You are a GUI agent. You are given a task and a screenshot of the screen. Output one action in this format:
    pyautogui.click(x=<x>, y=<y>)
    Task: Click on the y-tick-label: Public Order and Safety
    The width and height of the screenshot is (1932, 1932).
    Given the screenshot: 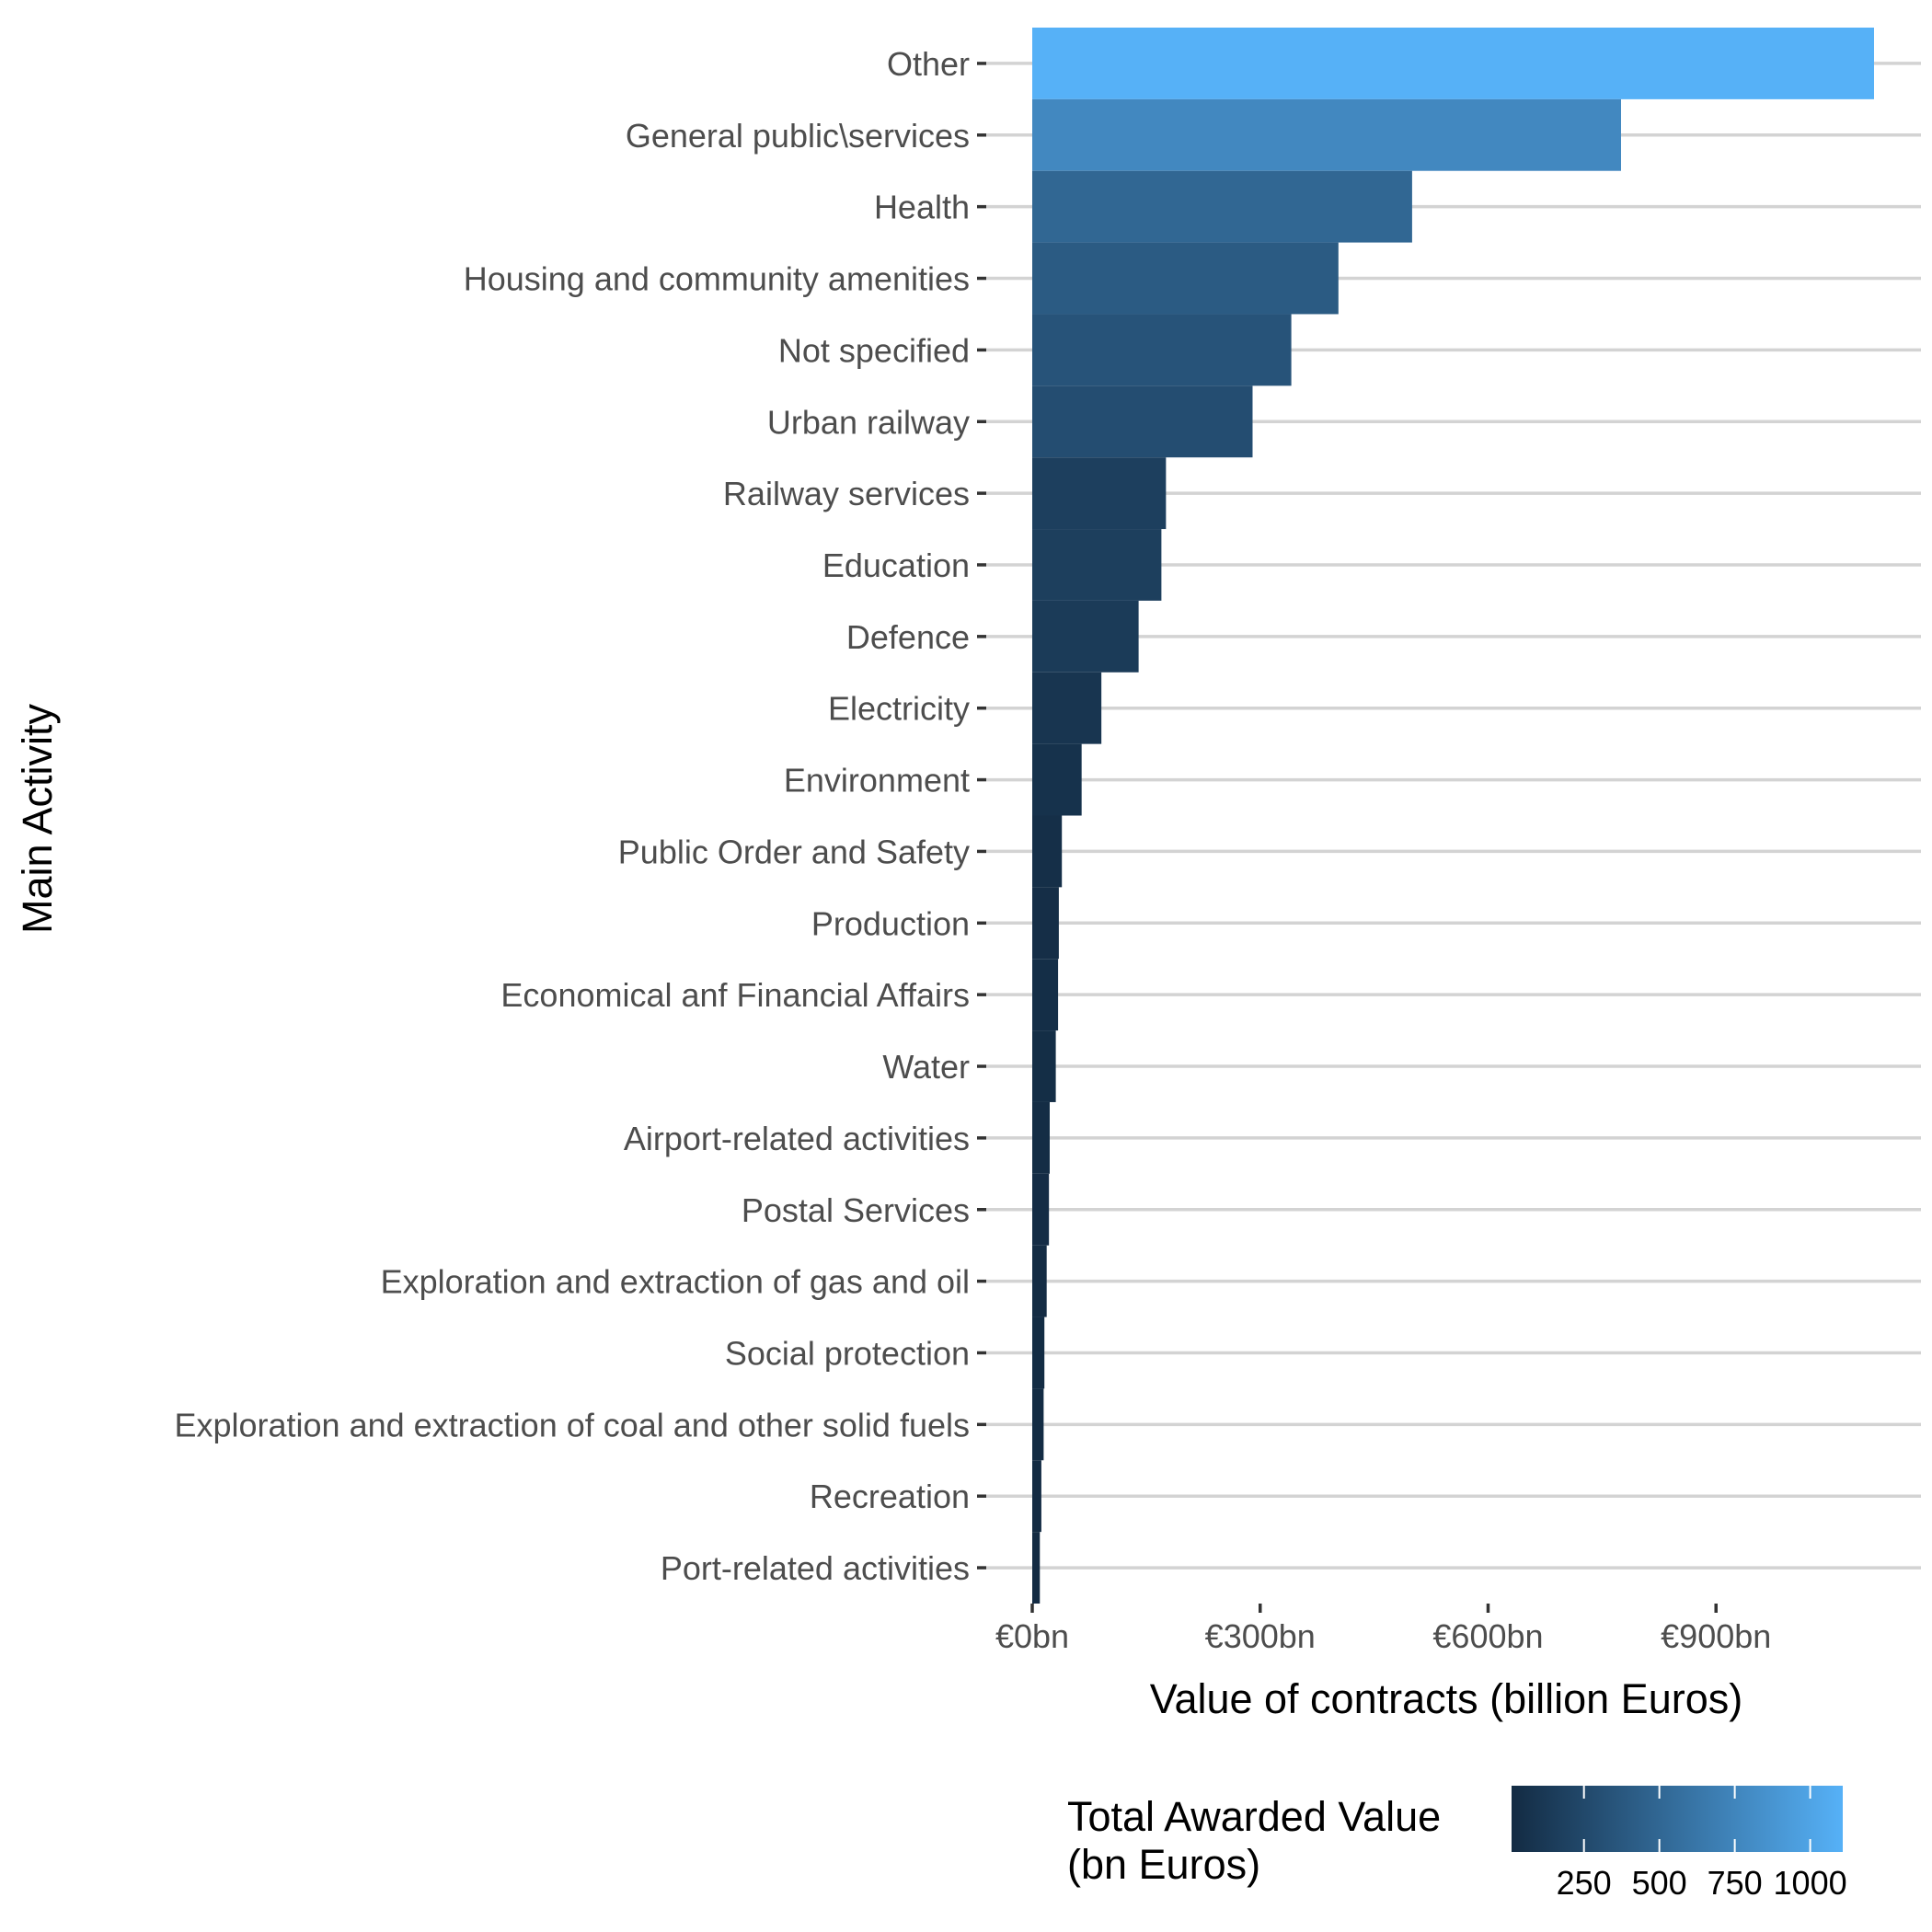 What is the action you would take?
    pyautogui.click(x=794, y=851)
    